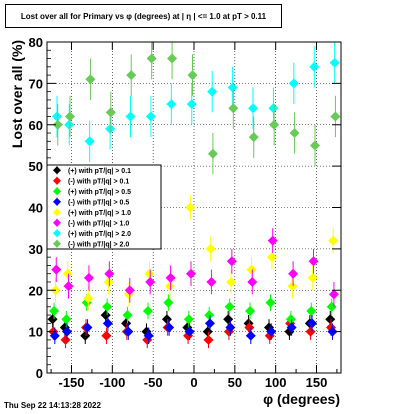 This screenshot has width=400, height=414. I want to click on y-tick-label: 50, so click(36, 166).